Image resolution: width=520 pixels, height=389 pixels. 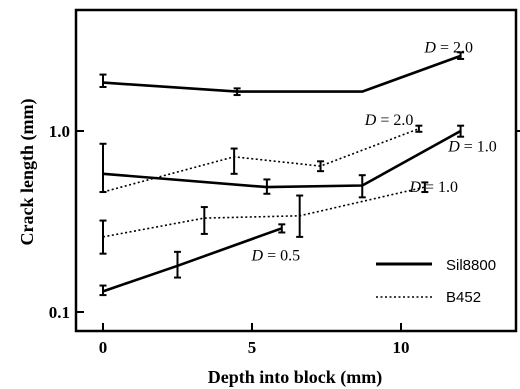 What do you see at coordinates (252, 347) in the screenshot?
I see `x-tick-label-5: 5` at bounding box center [252, 347].